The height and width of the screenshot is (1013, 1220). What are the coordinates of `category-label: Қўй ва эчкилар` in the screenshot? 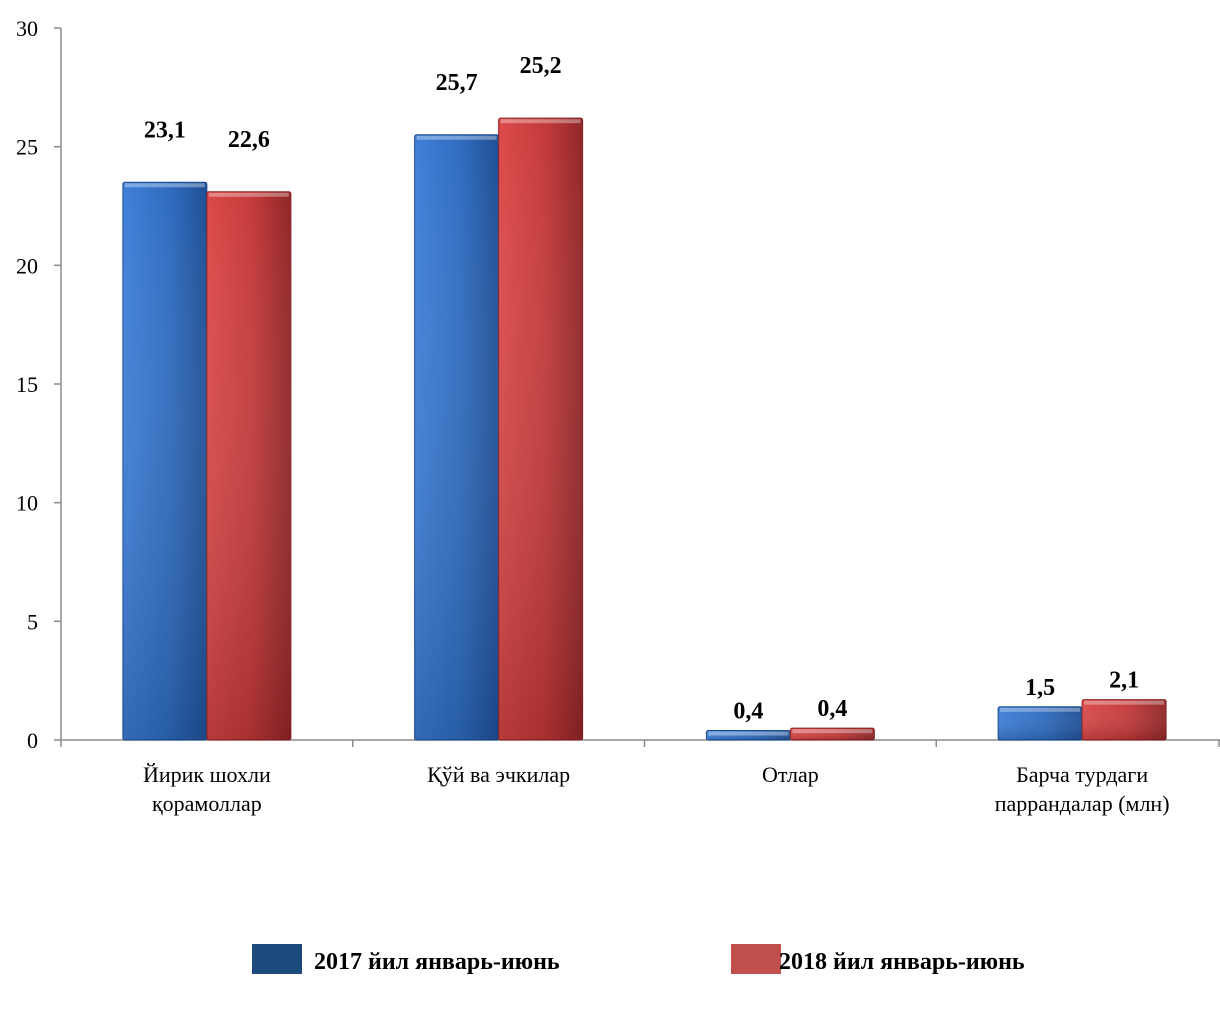 It's located at (498, 774).